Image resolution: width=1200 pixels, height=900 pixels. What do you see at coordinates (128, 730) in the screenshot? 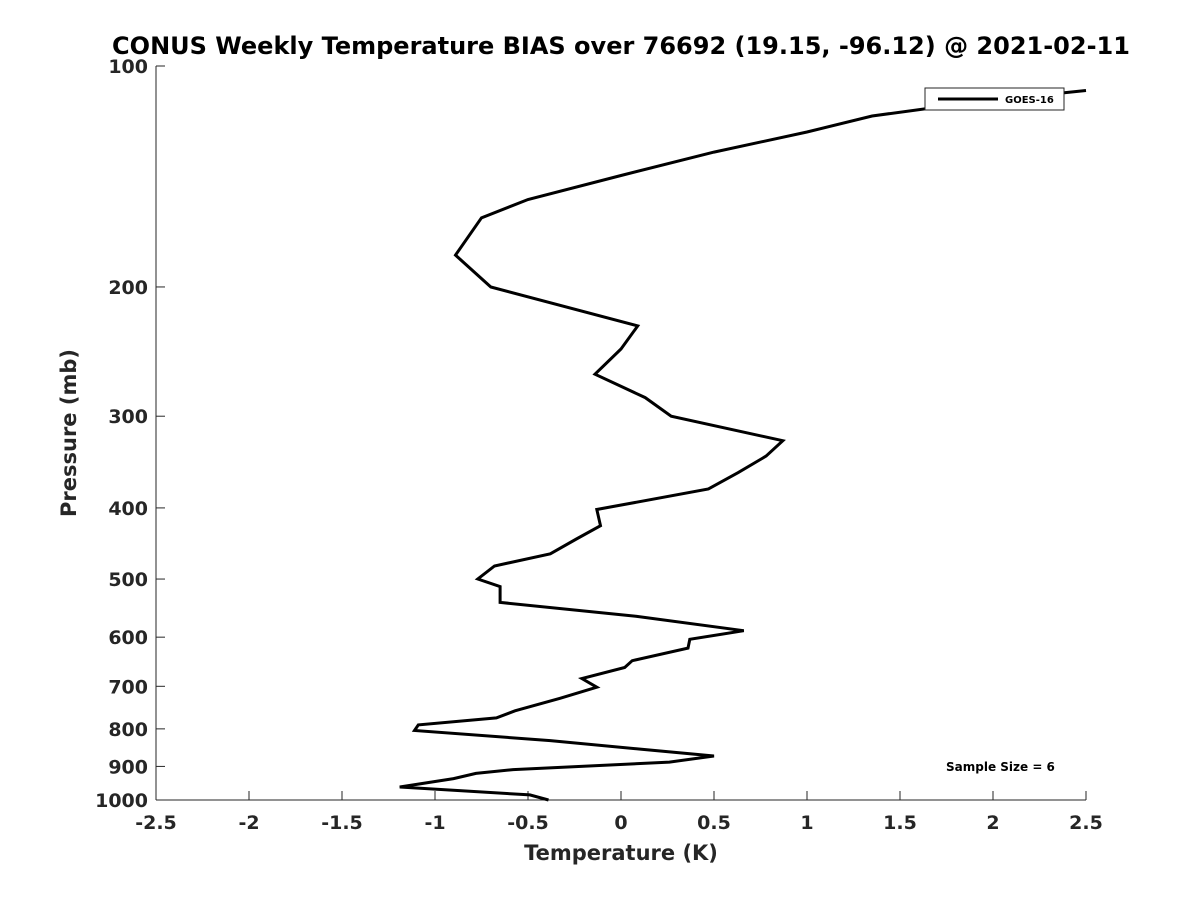
I see `y-tick-label: 800` at bounding box center [128, 730].